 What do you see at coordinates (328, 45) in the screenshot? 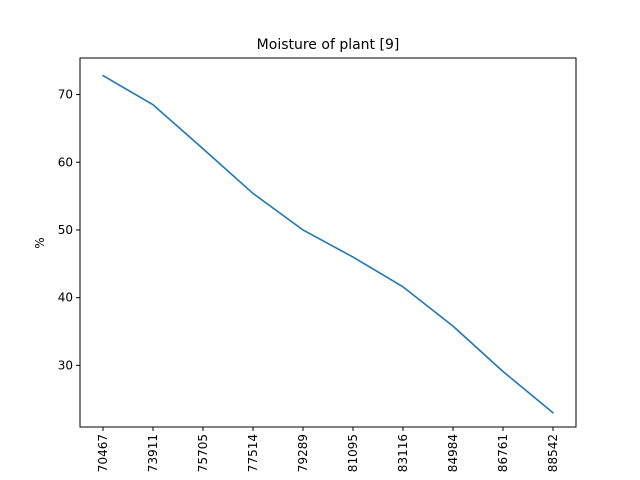
I see `chart-title: Moisture of plant [9]` at bounding box center [328, 45].